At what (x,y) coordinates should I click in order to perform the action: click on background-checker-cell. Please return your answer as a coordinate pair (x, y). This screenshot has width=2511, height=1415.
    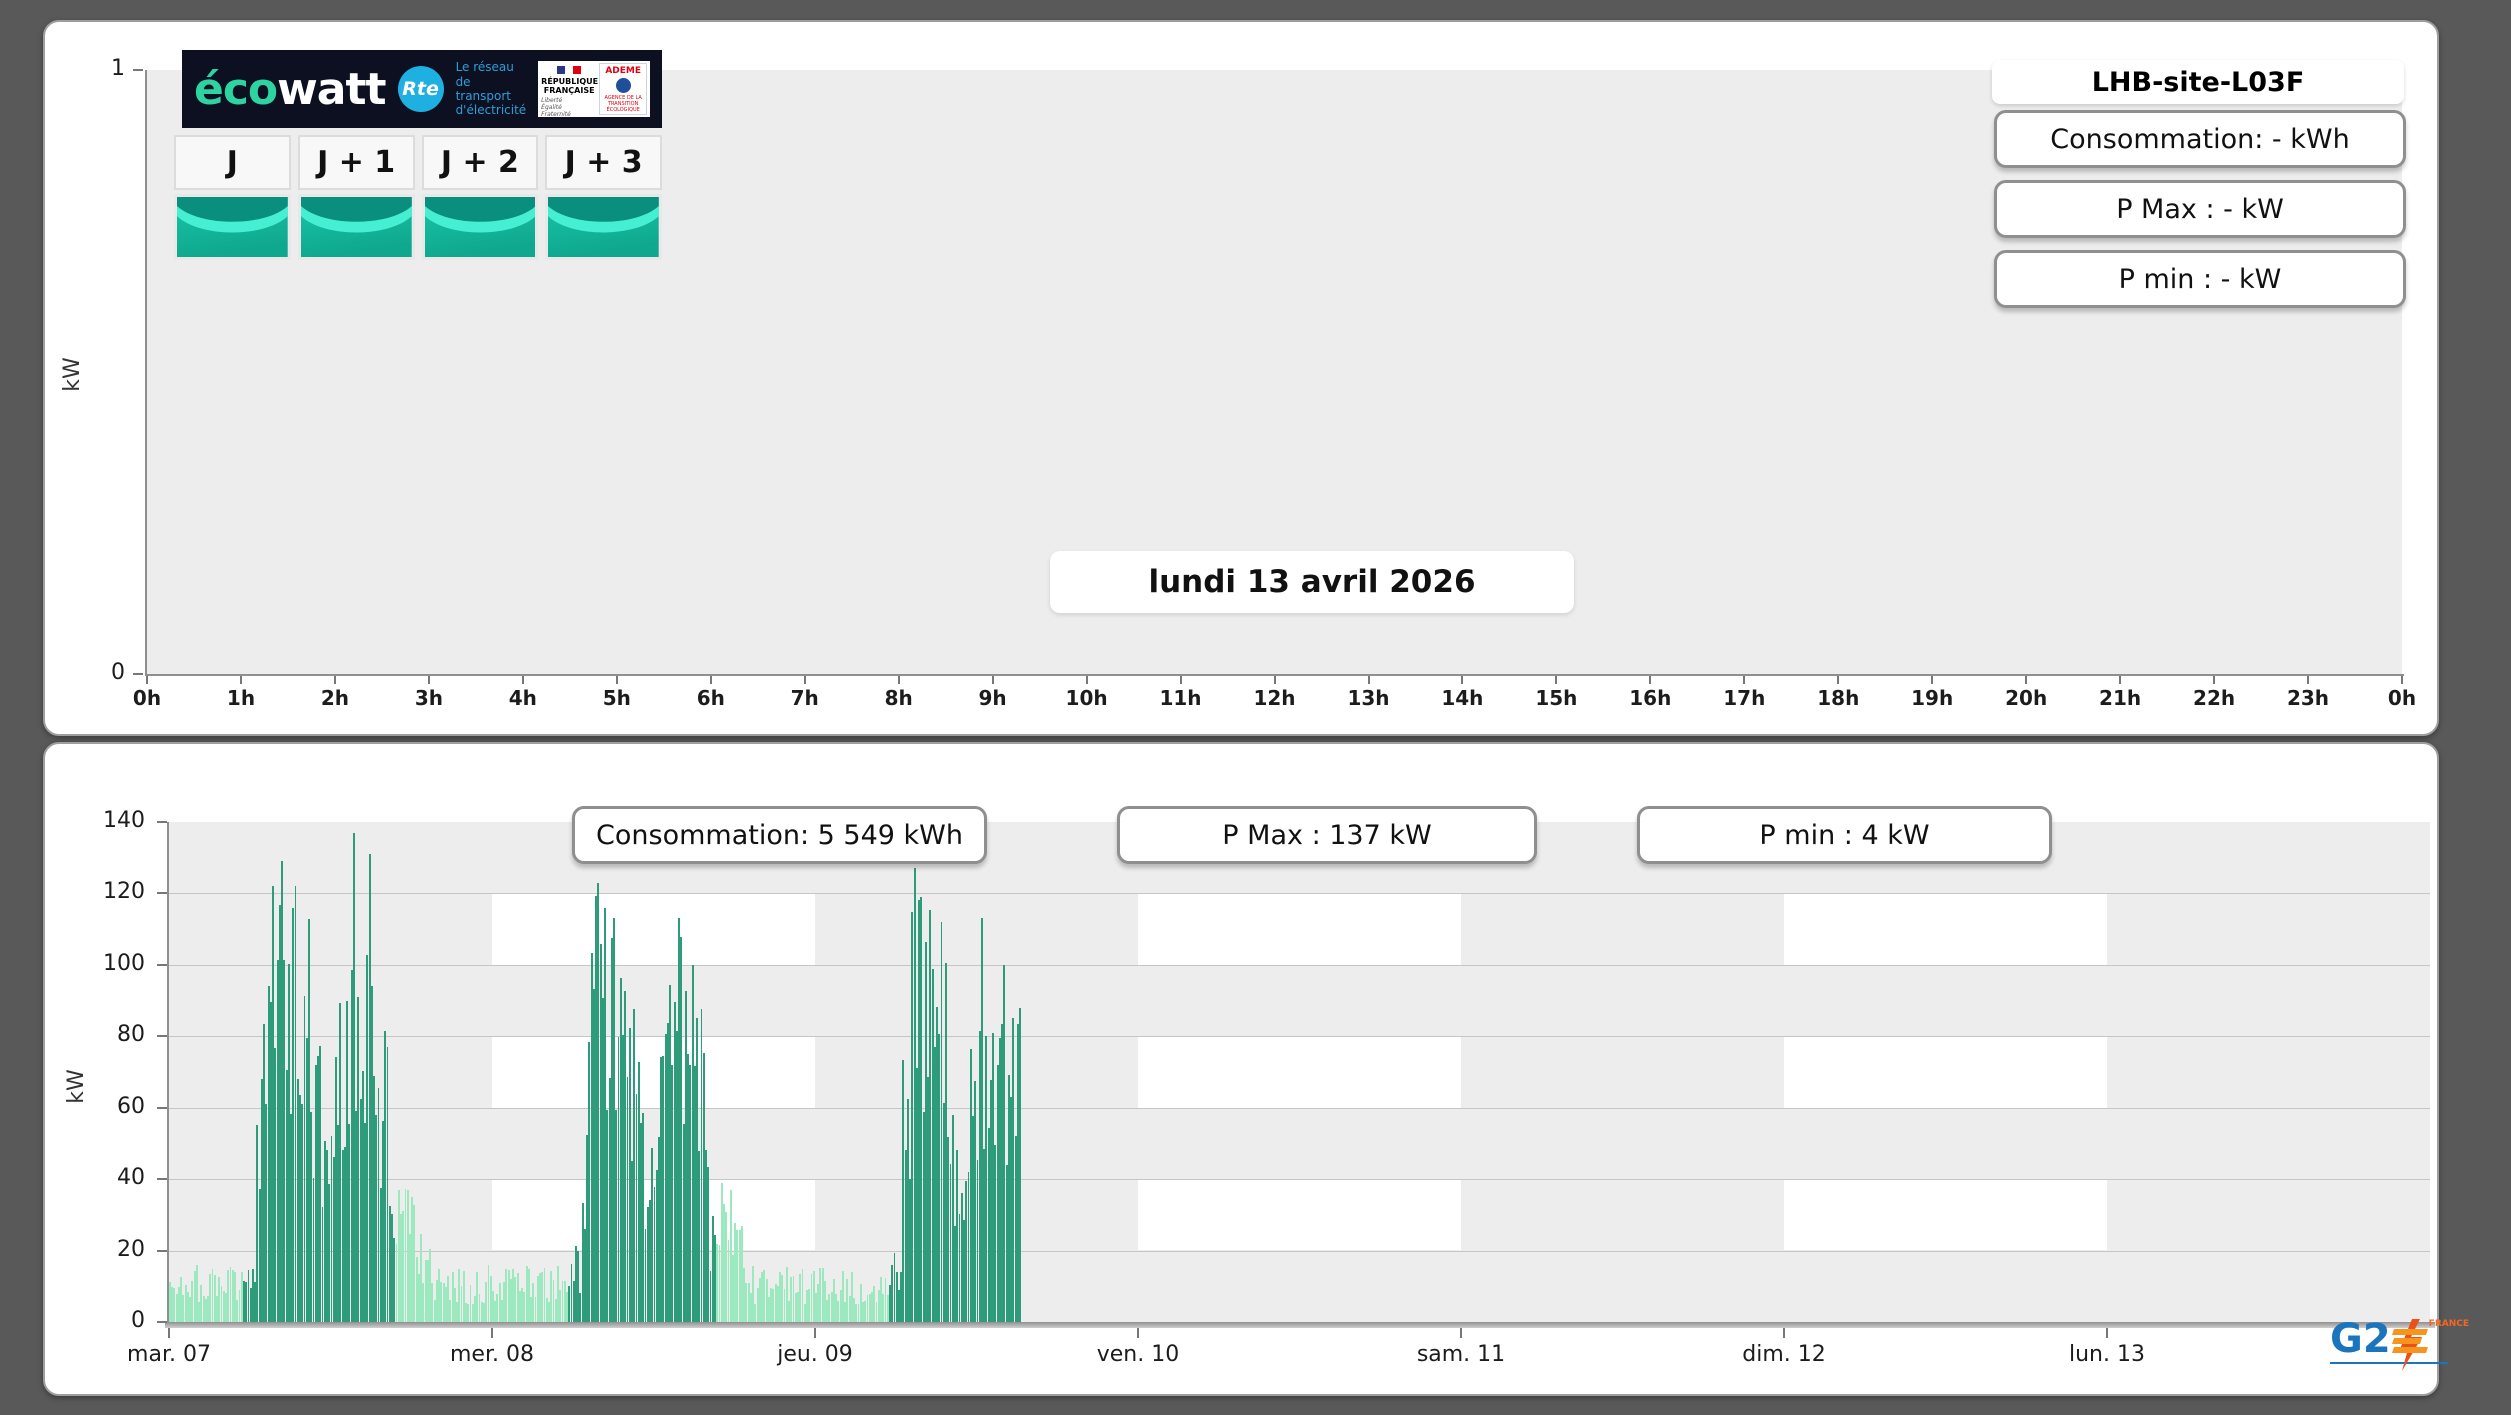
    Looking at the image, I should click on (1299, 1072).